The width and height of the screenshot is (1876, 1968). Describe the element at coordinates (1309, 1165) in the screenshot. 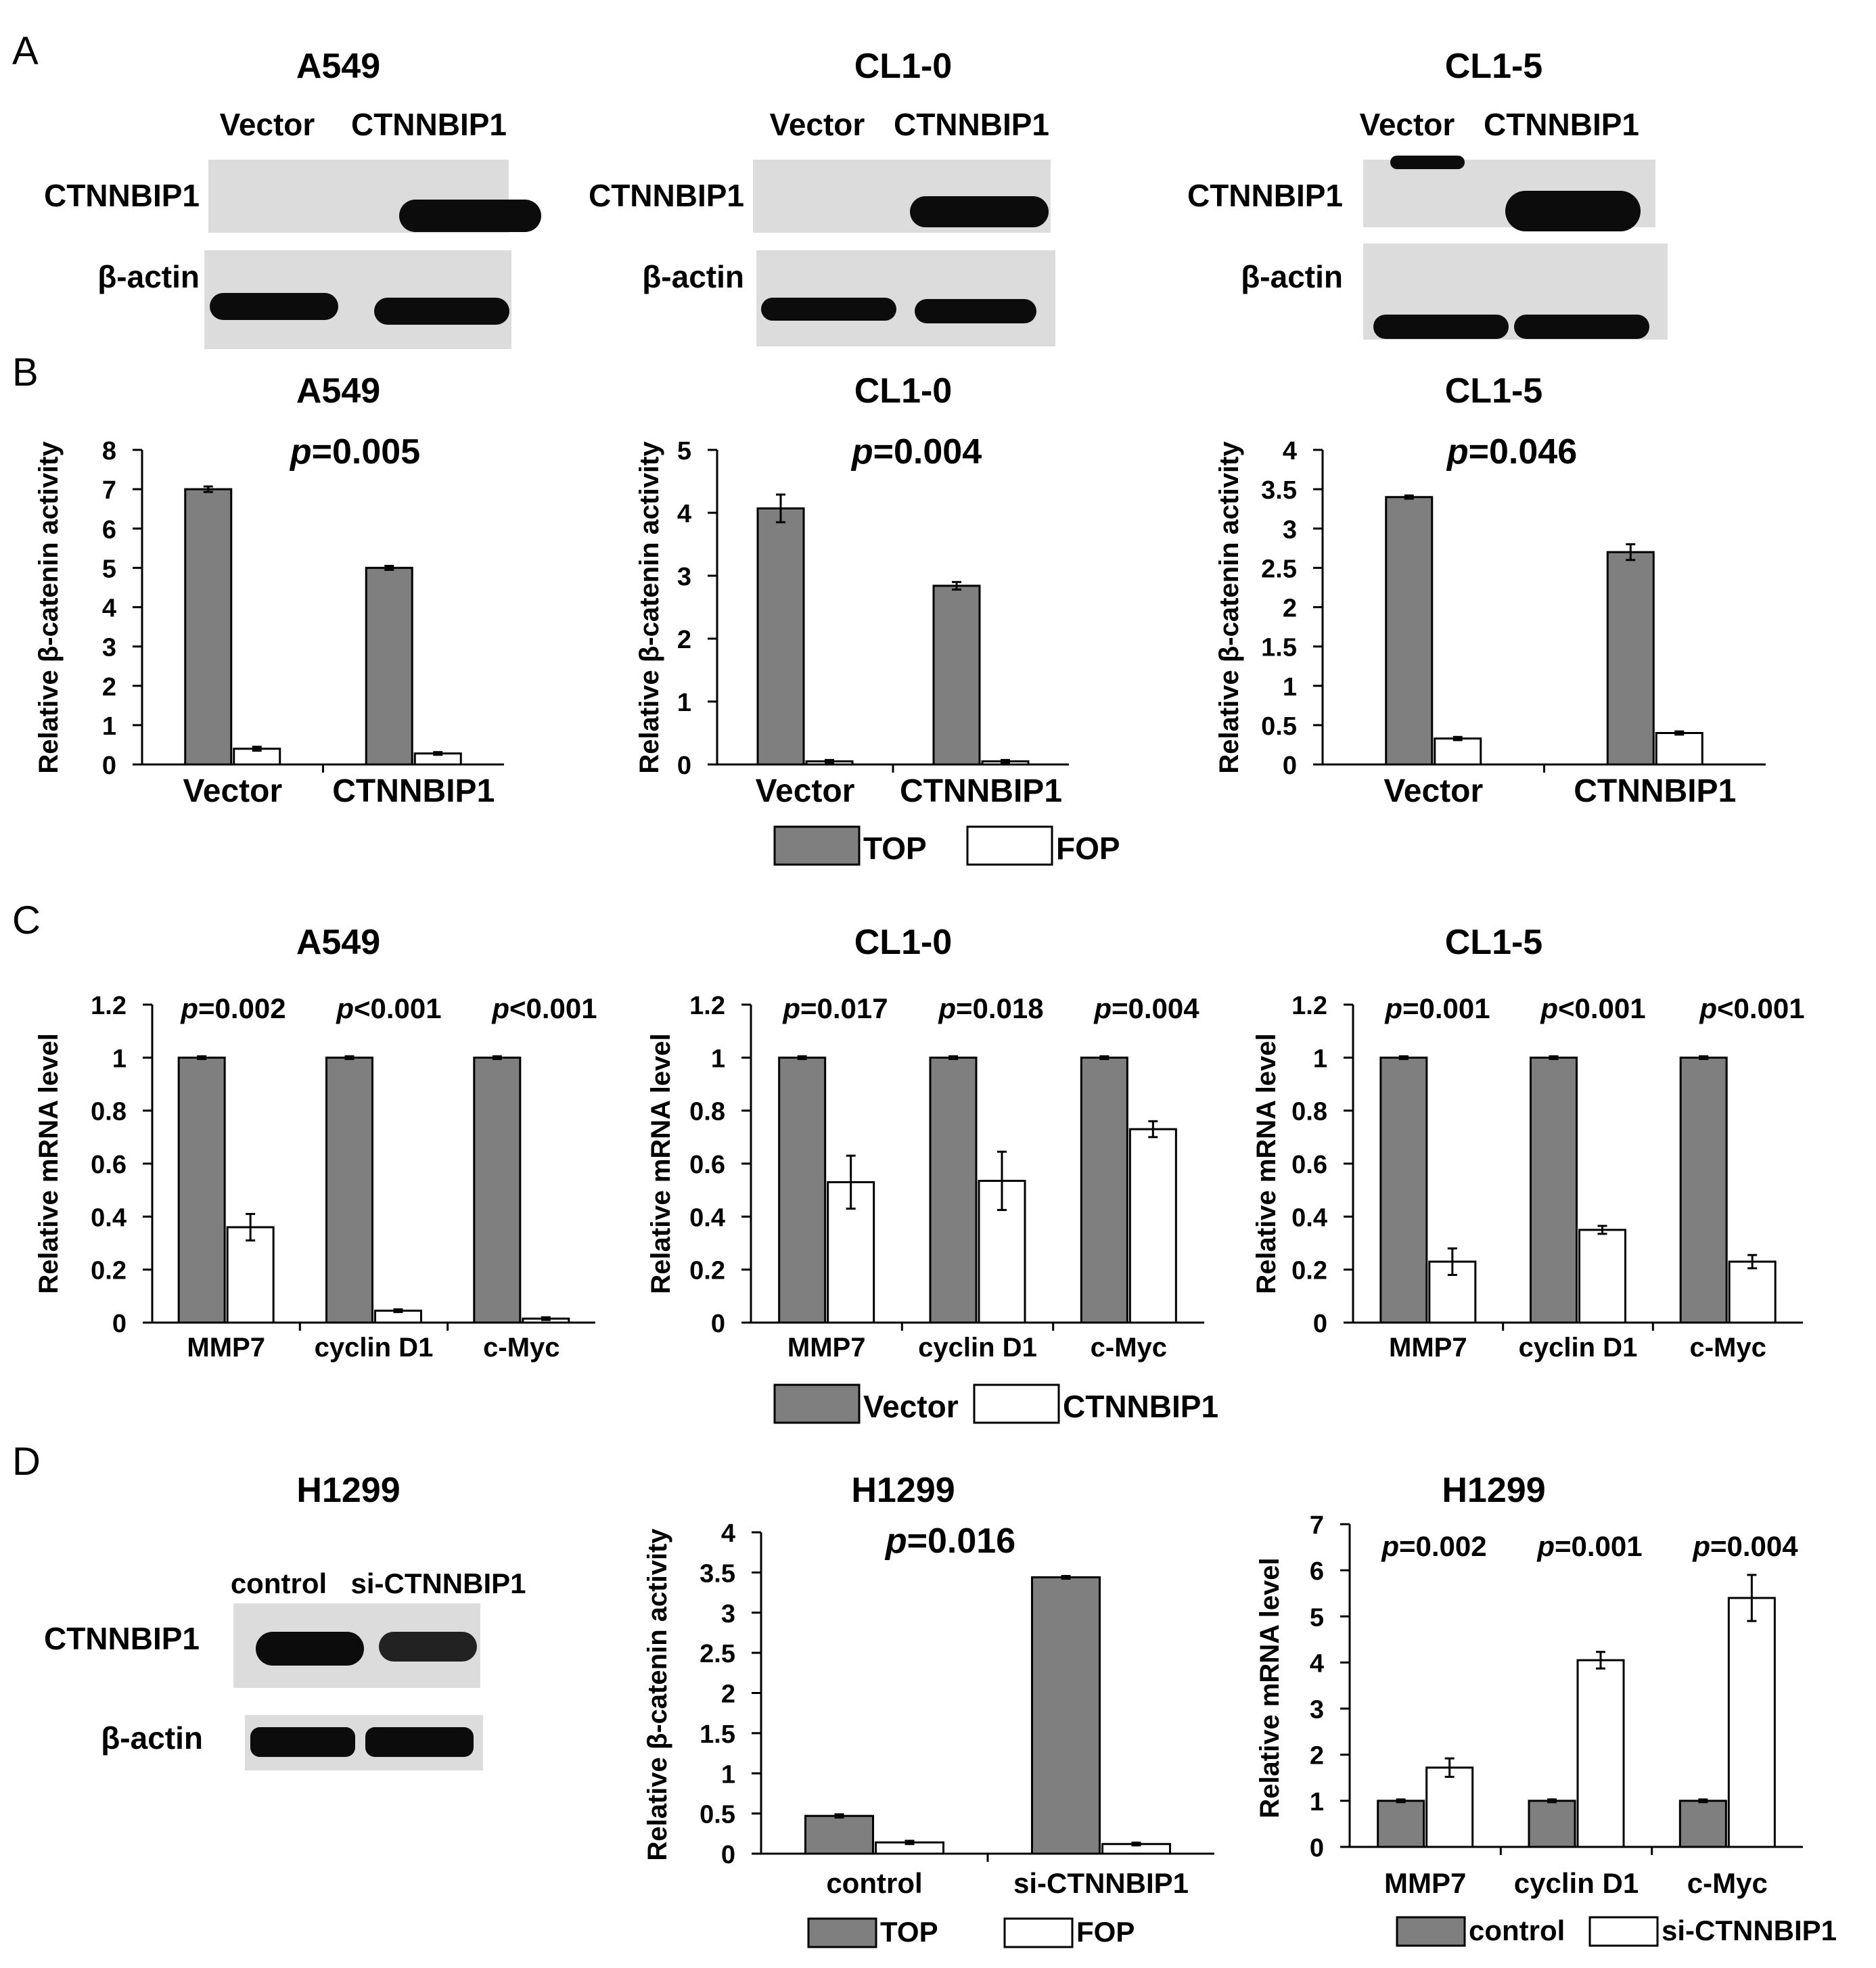

I see `y-tick-label: 0.6` at that location.